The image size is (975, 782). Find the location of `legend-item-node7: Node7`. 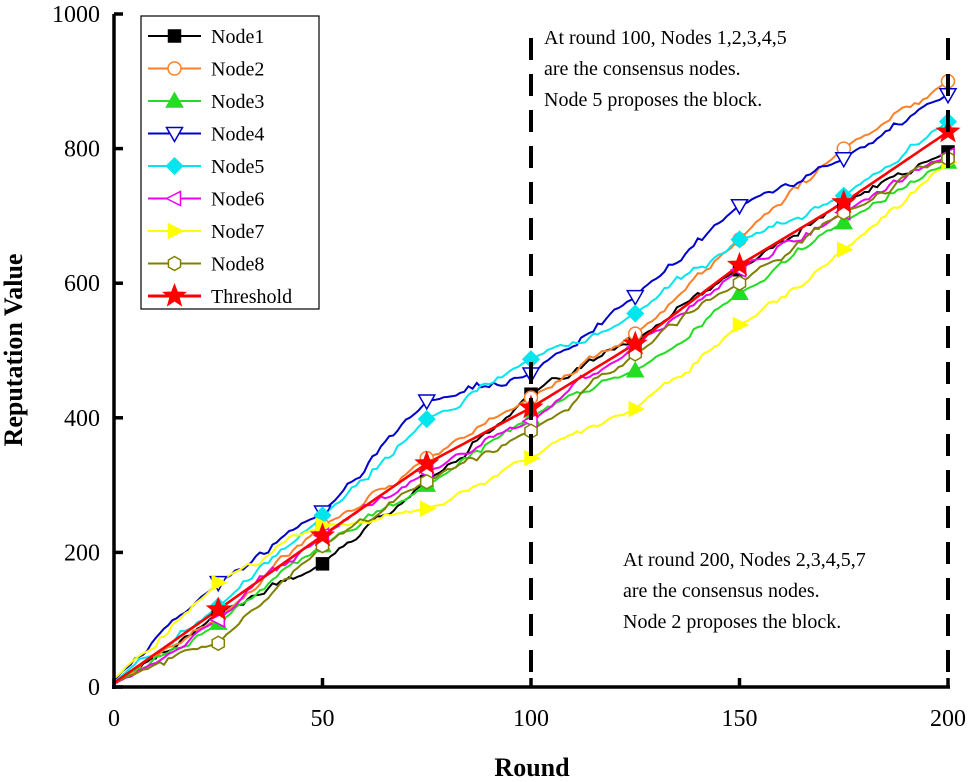

legend-item-node7: Node7 is located at coordinates (206, 232).